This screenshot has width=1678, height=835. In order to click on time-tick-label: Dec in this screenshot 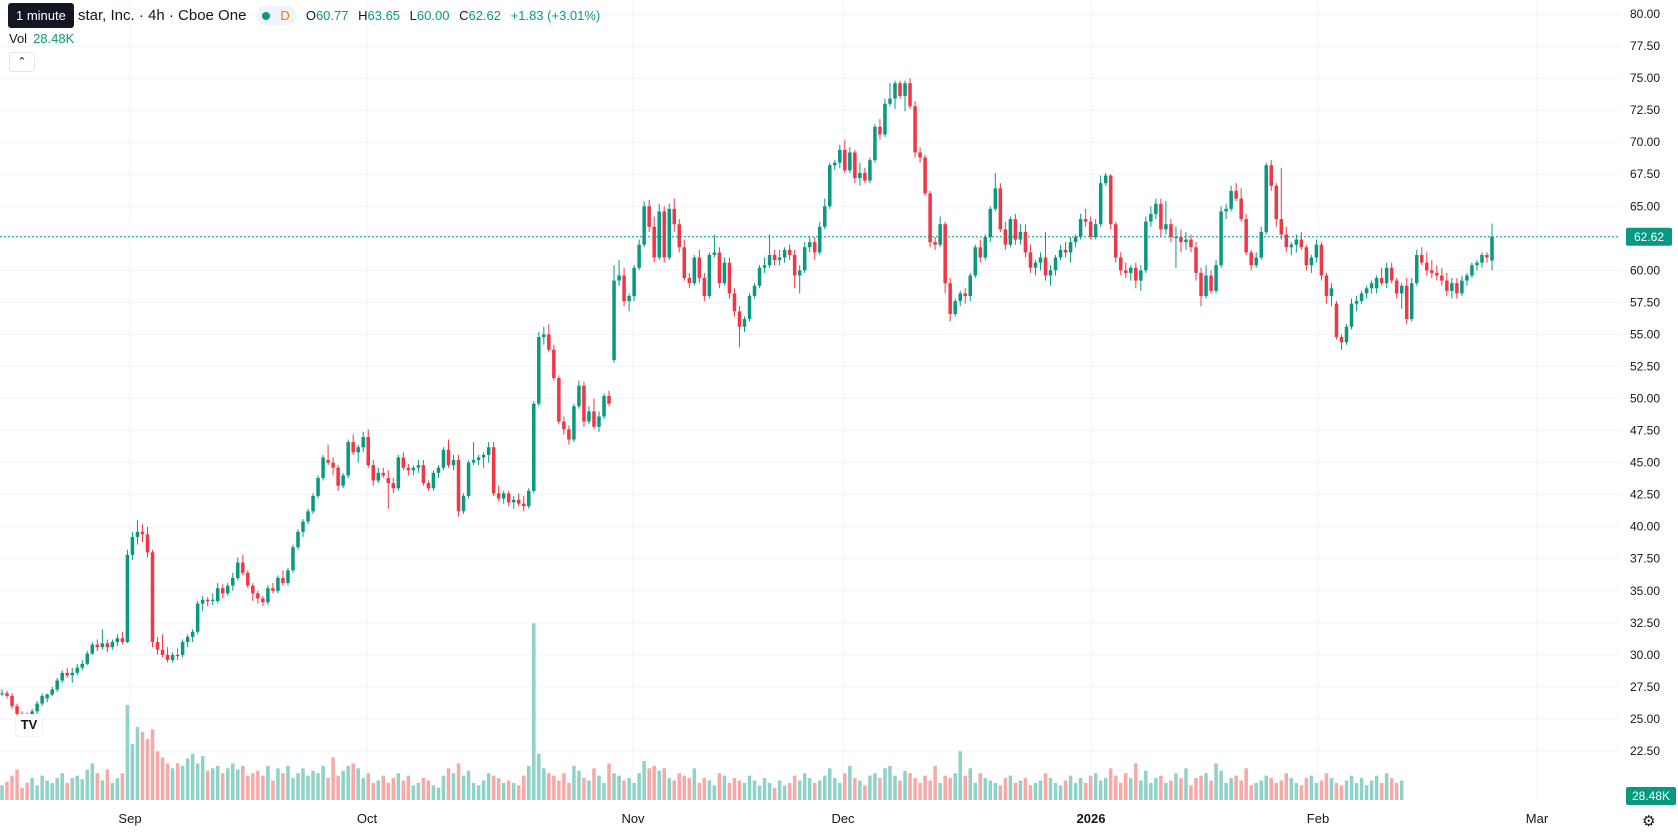, I will do `click(843, 818)`.